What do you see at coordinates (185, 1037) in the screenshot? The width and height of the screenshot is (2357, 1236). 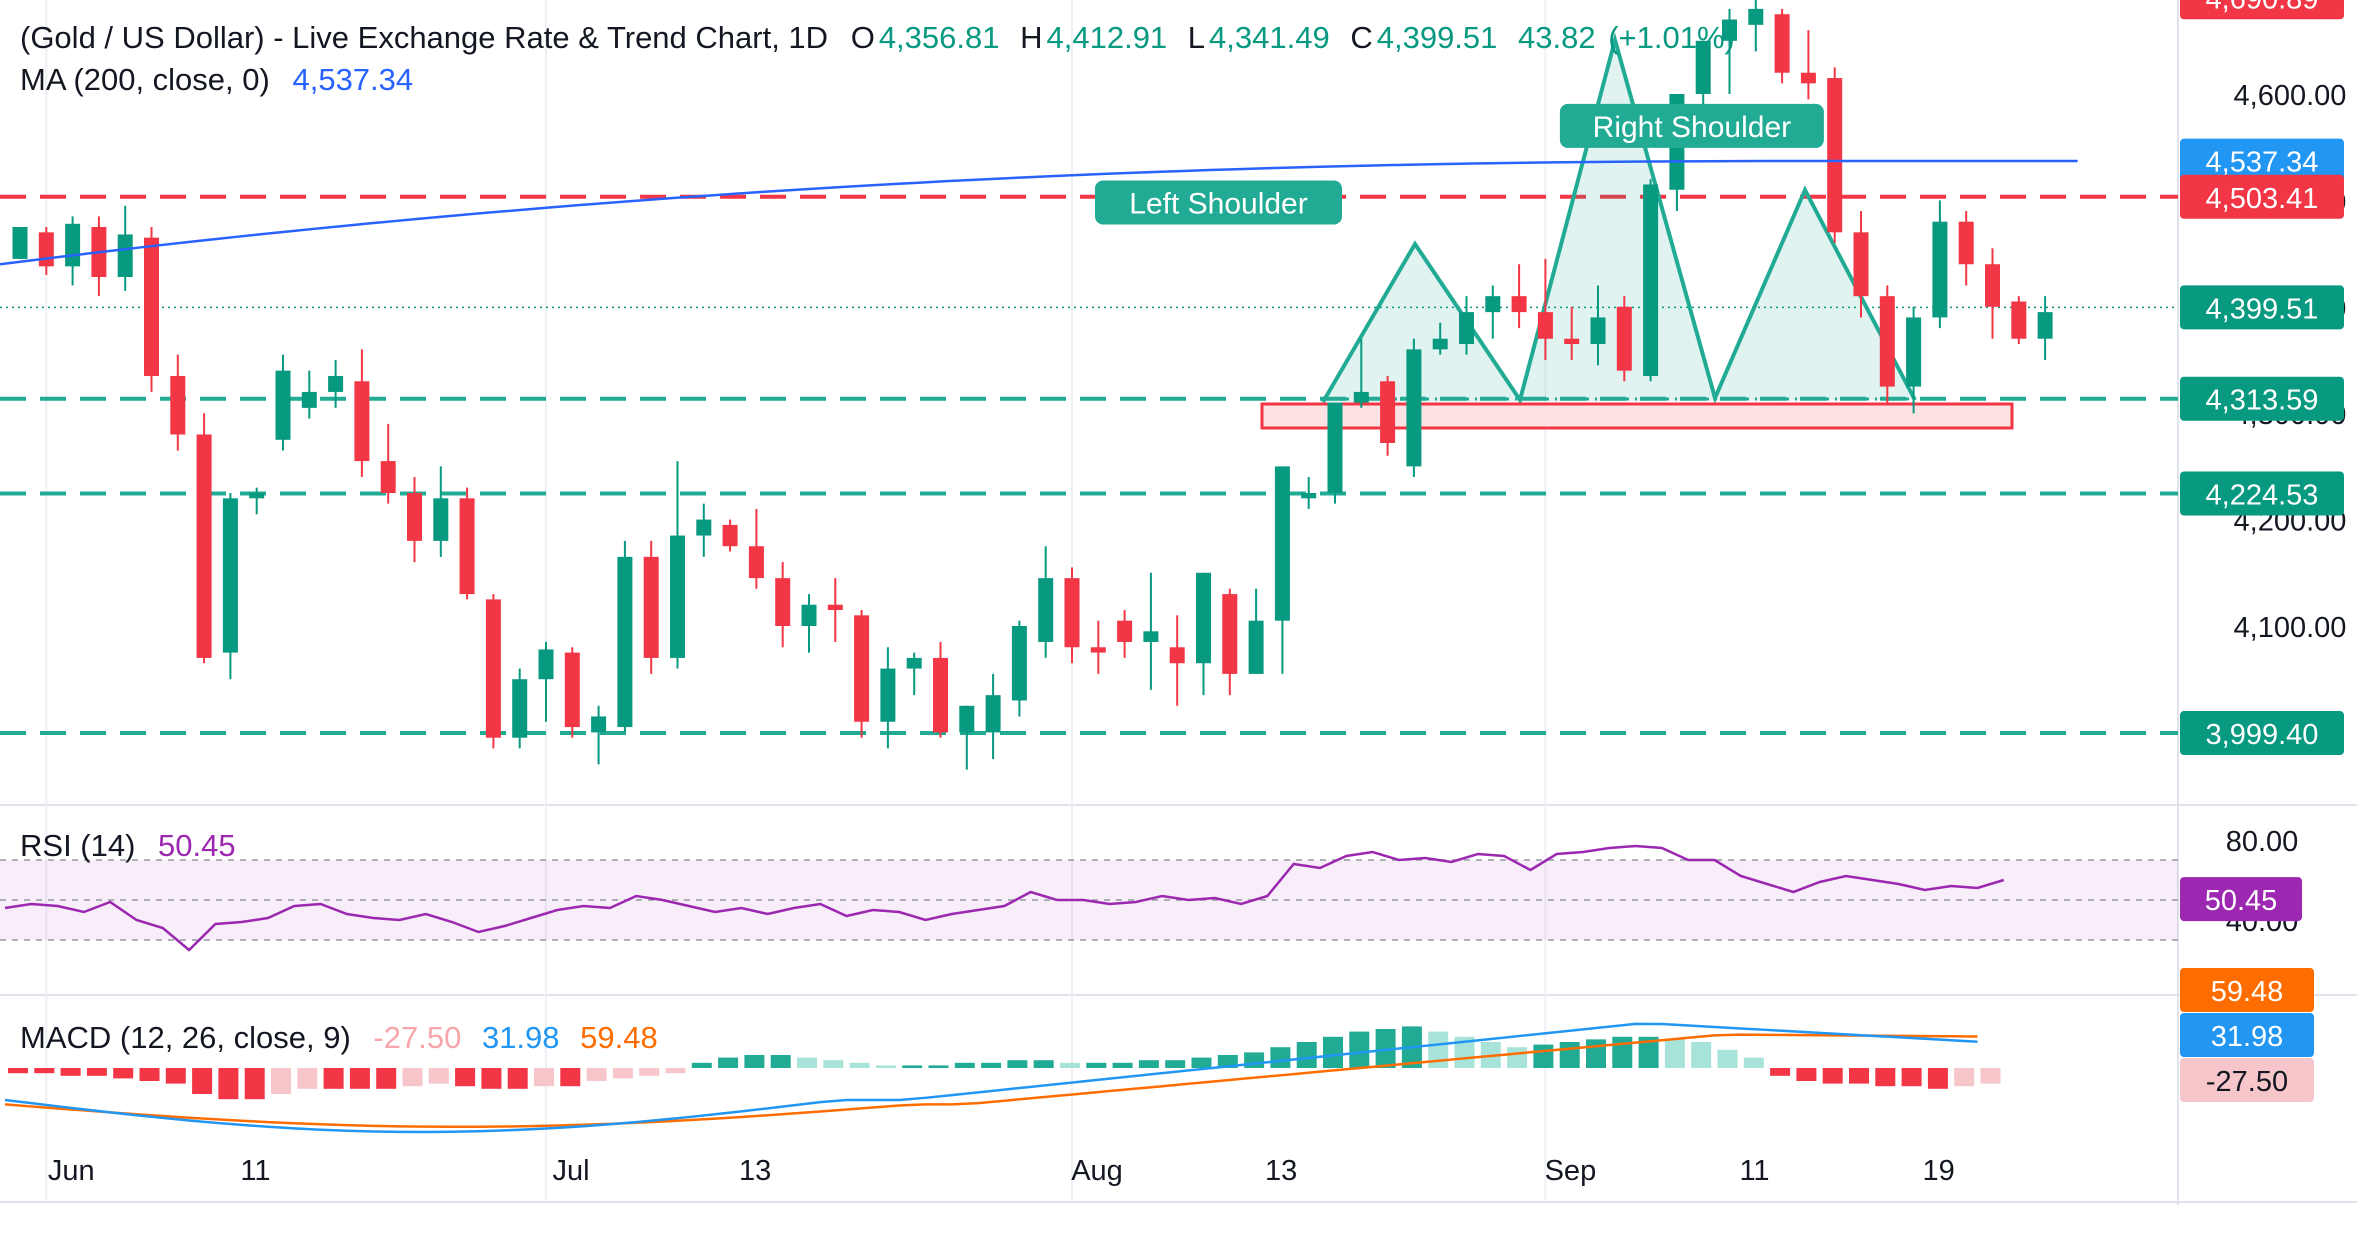 I see `macd-label: MACD (12, 26, close, 9)` at bounding box center [185, 1037].